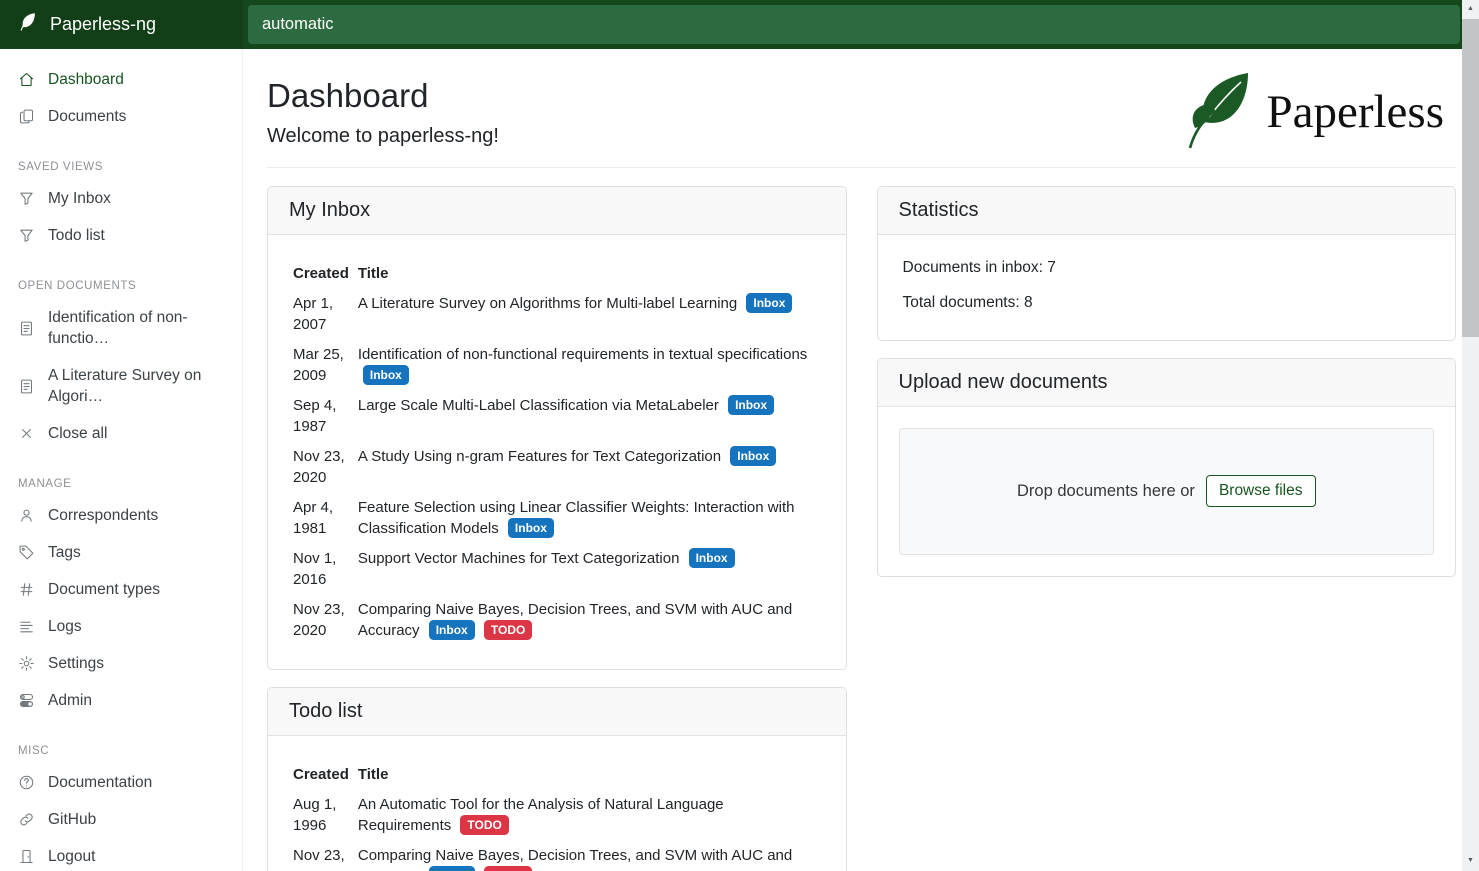  I want to click on doc-created-date: Apr 1, 2007, so click(313, 313).